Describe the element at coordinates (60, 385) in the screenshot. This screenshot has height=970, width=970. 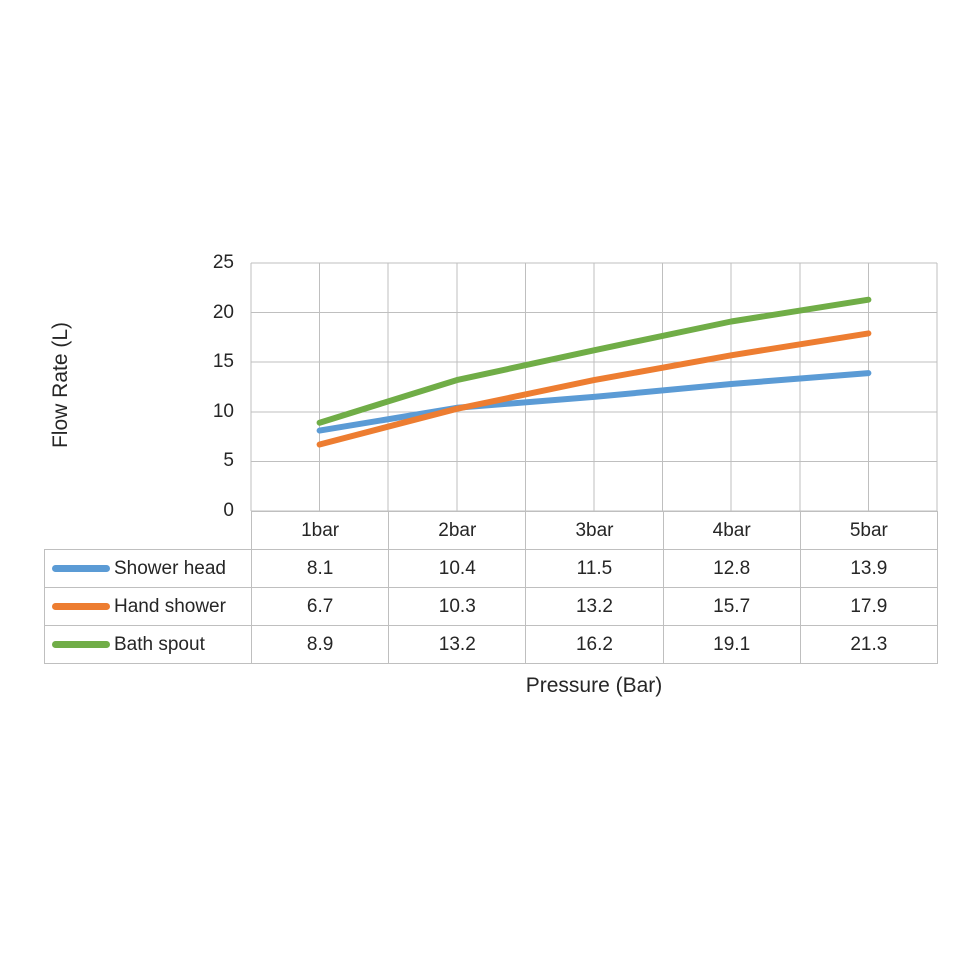
I see `y-axis-title: Flow Rate (L)` at that location.